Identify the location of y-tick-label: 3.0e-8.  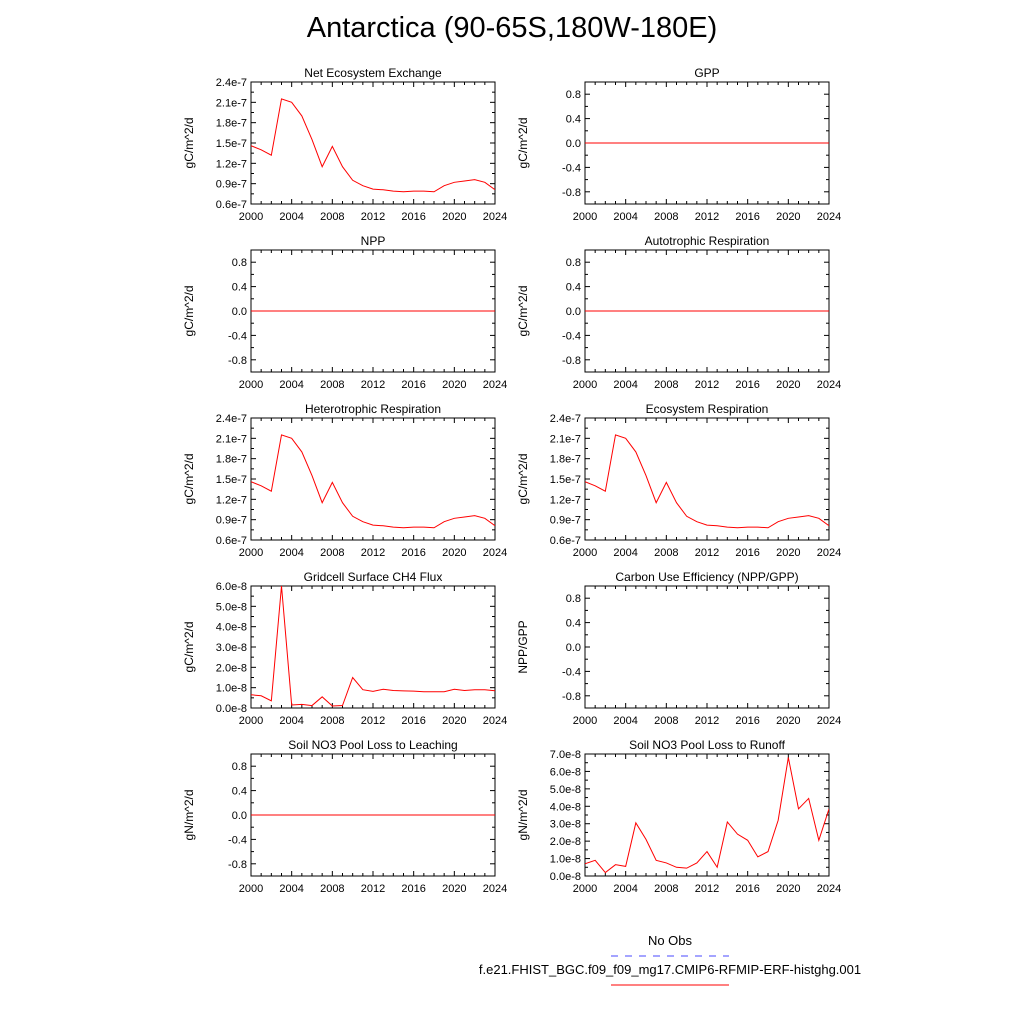
(231, 648).